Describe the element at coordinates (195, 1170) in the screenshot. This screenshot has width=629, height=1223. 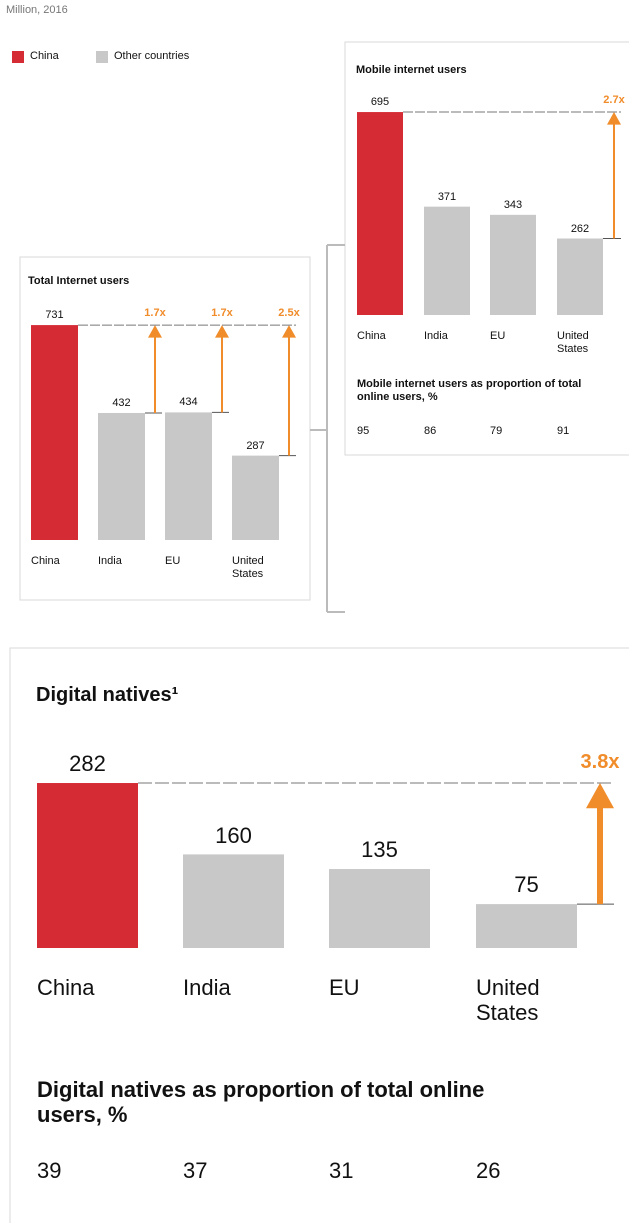
I see `proportion-value: 37` at that location.